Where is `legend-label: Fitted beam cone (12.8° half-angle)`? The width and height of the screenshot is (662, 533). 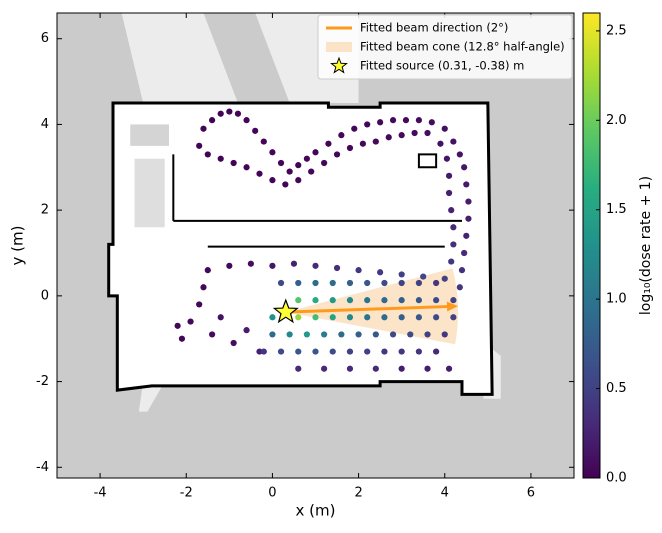
legend-label: Fitted beam cone (12.8° half-angle) is located at coordinates (462, 47).